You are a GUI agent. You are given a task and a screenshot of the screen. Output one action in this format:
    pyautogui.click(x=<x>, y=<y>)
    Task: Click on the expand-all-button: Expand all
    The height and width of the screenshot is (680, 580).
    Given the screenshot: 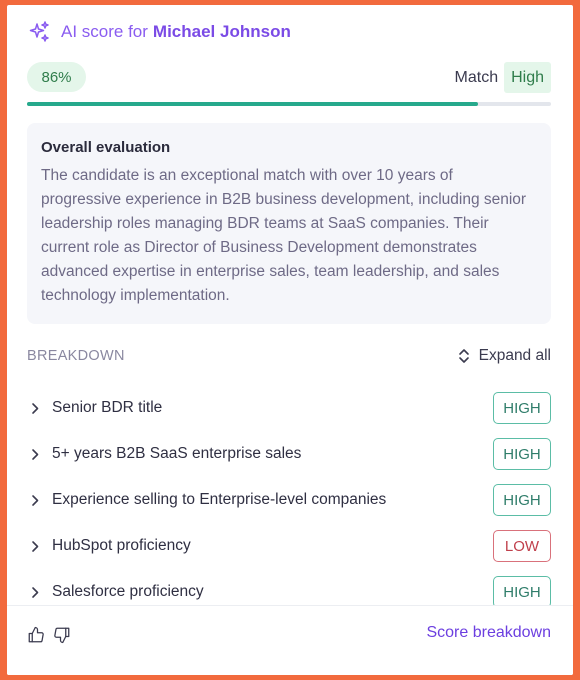 What is the action you would take?
    pyautogui.click(x=504, y=356)
    